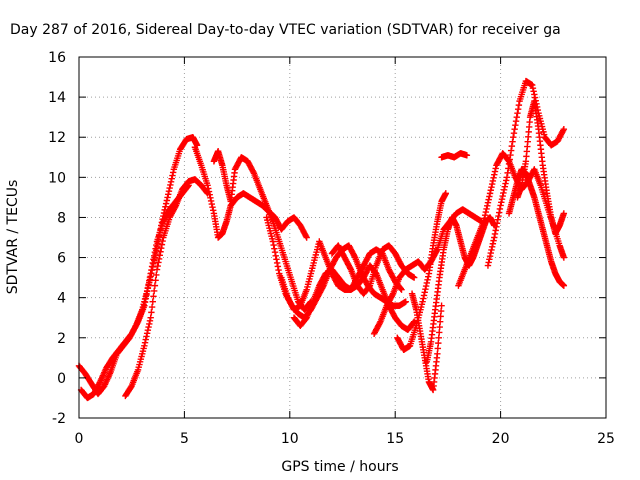  Describe the element at coordinates (59, 419) in the screenshot. I see `y-tick-label: -2` at that location.